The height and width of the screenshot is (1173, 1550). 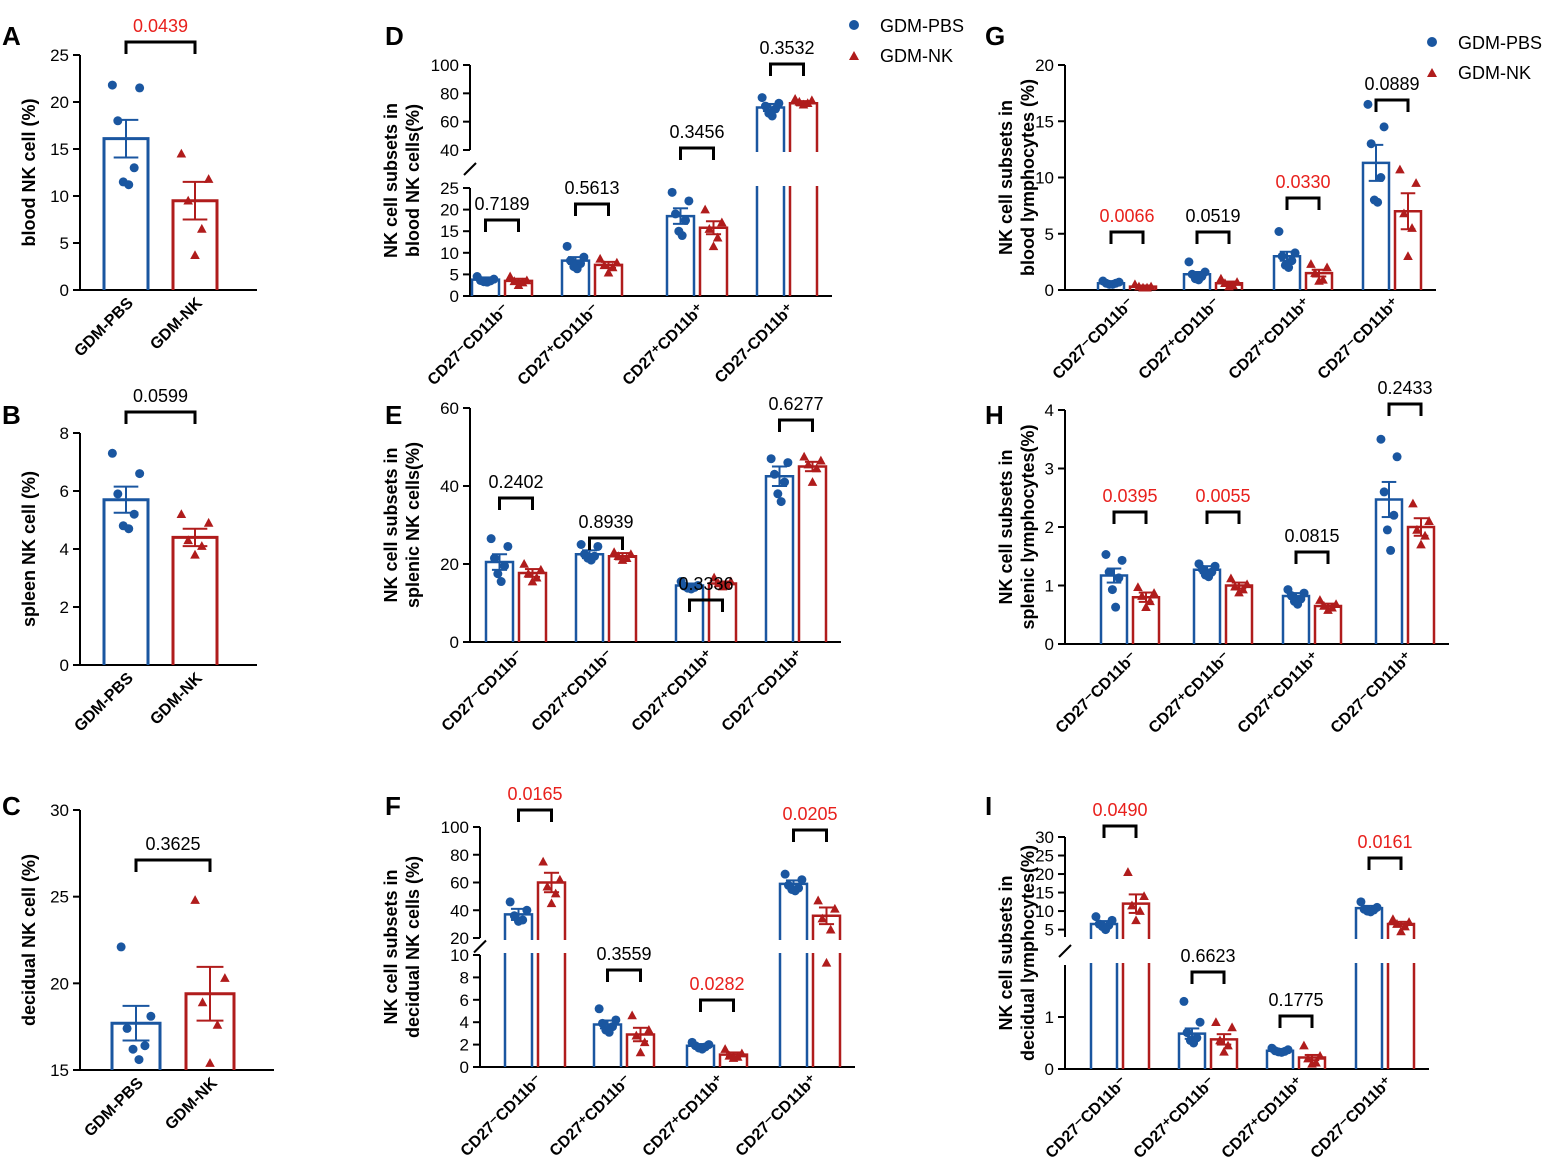 What do you see at coordinates (605, 522) in the screenshot?
I see `p-value-label: 0.8939` at bounding box center [605, 522].